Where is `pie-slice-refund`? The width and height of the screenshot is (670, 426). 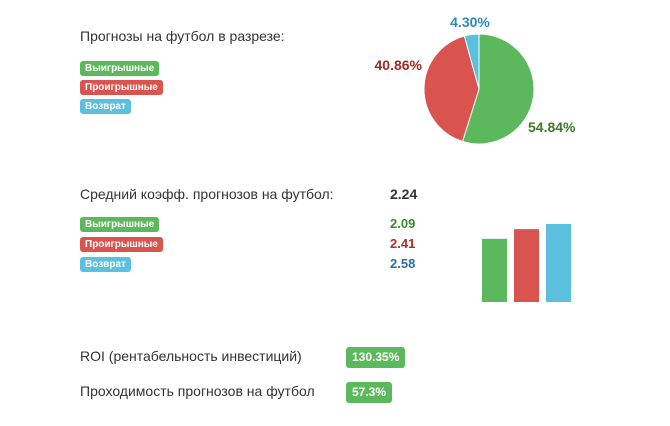 pie-slice-refund is located at coordinates (471, 61).